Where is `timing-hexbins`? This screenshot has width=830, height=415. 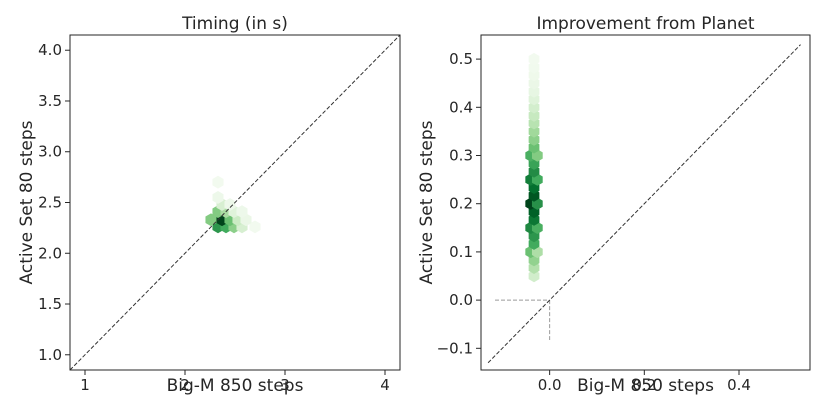
timing-hexbins is located at coordinates (233, 204).